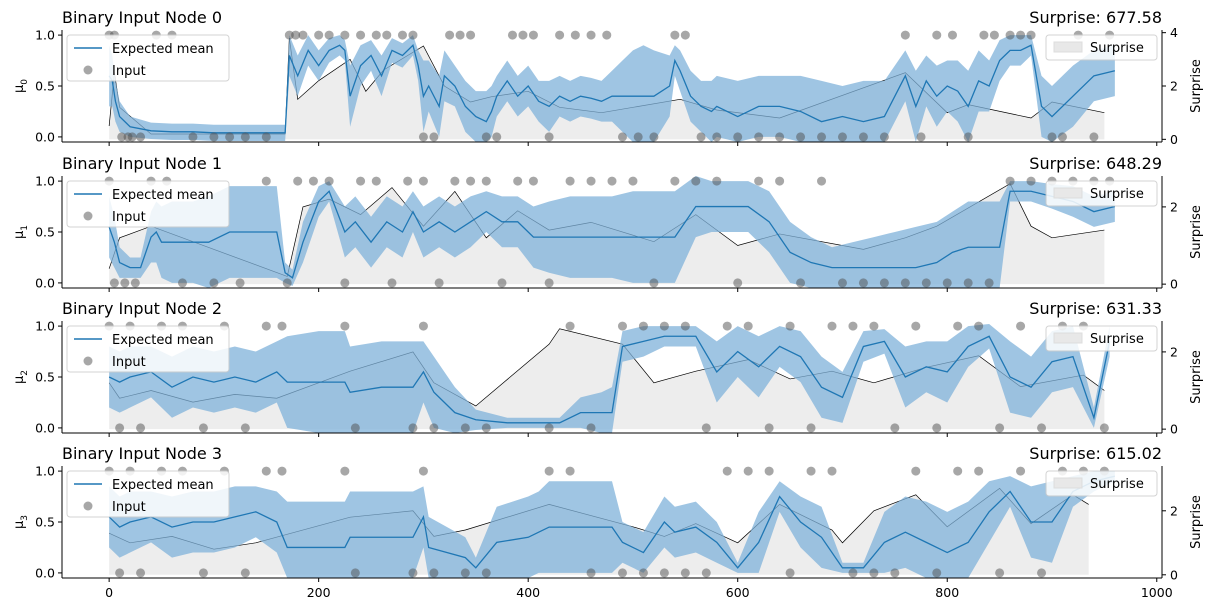  What do you see at coordinates (142, 308) in the screenshot?
I see `panel-title: Binary Input Node 2` at bounding box center [142, 308].